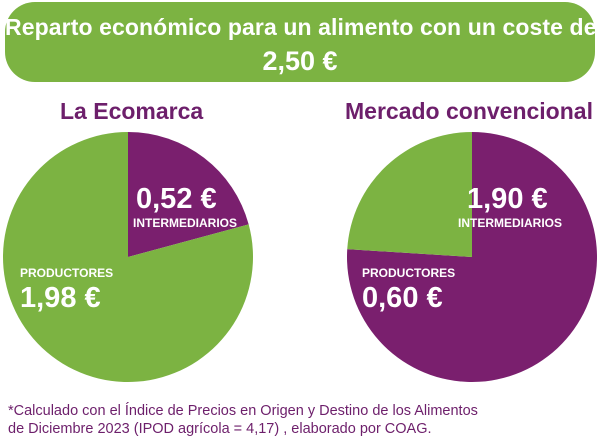  What do you see at coordinates (409, 194) in the screenshot?
I see `pie-slice-productores` at bounding box center [409, 194].